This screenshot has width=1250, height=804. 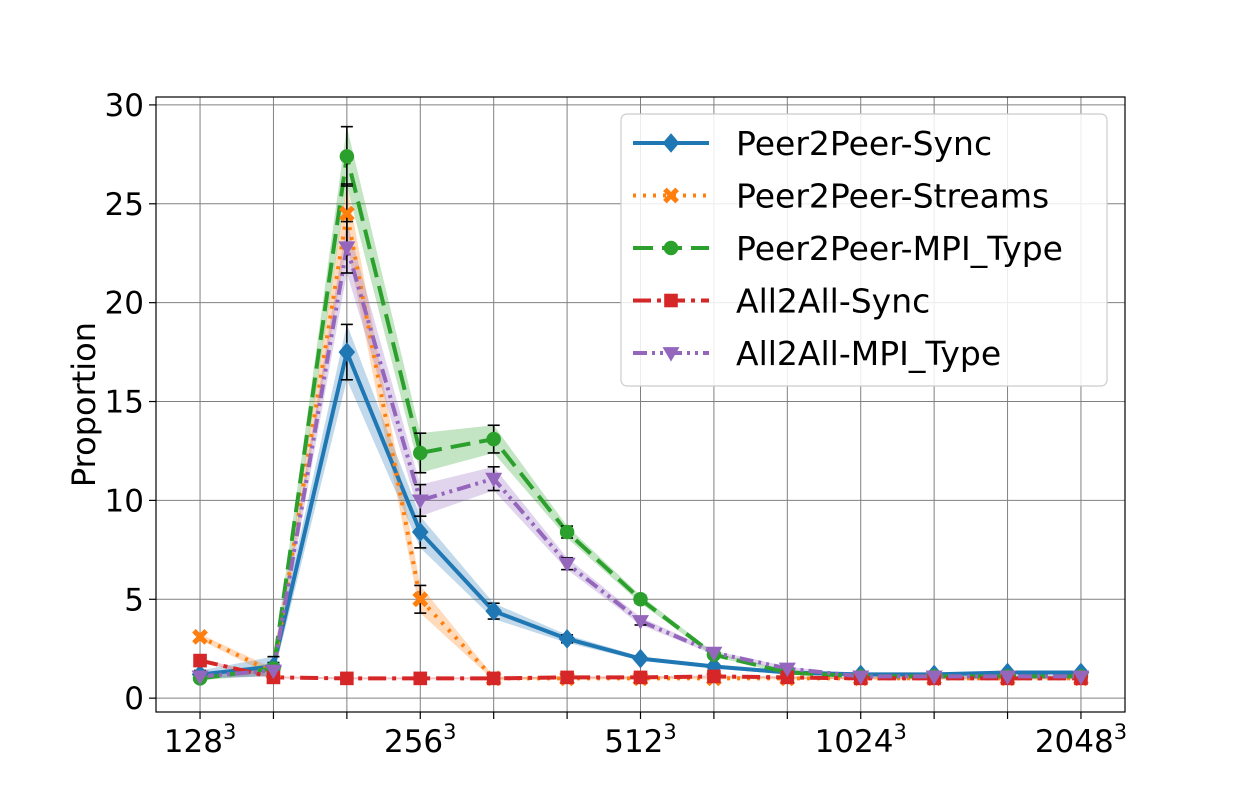 I want to click on legend-label: Peer2Peer-Sync, so click(x=864, y=143).